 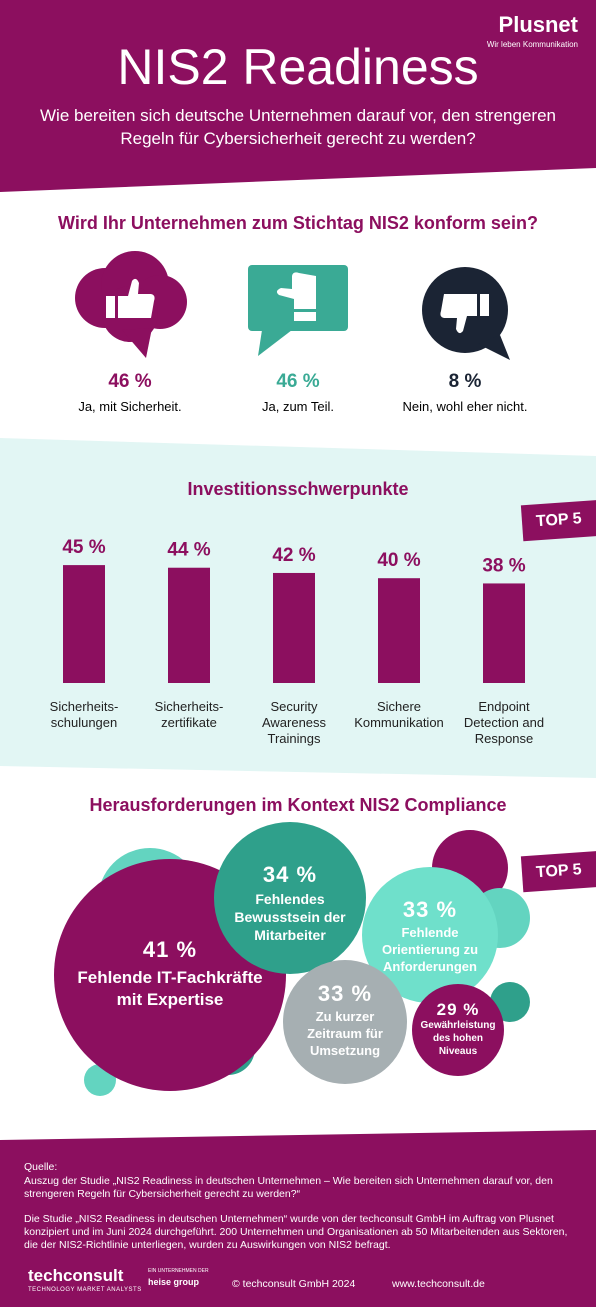 What do you see at coordinates (430, 949) in the screenshot?
I see `challenge-label: Fehlende Orientierung zu Anforderungen` at bounding box center [430, 949].